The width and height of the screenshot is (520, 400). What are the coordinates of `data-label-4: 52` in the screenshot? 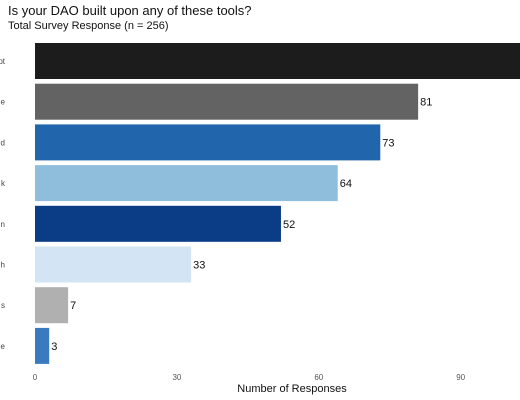 It's located at (289, 225).